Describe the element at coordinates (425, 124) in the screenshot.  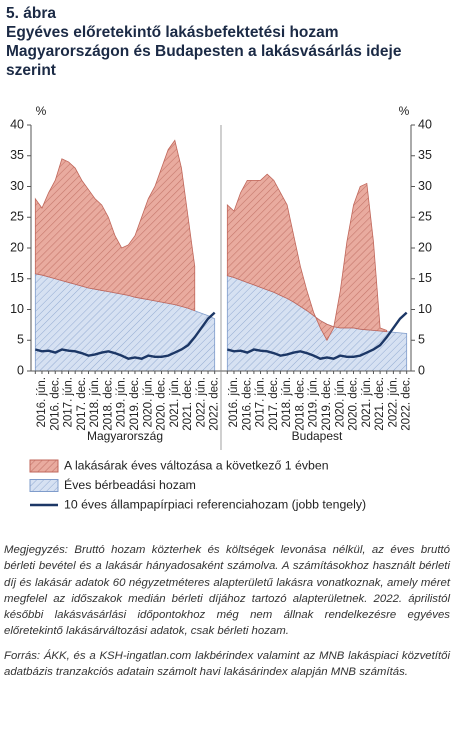
I see `y2-tick-label: 40` at that location.